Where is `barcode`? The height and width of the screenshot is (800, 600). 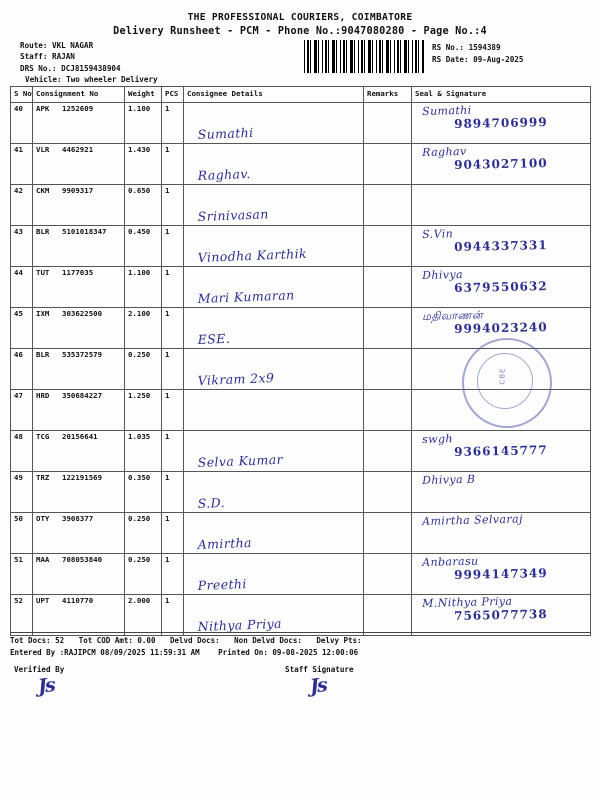 barcode is located at coordinates (364, 58).